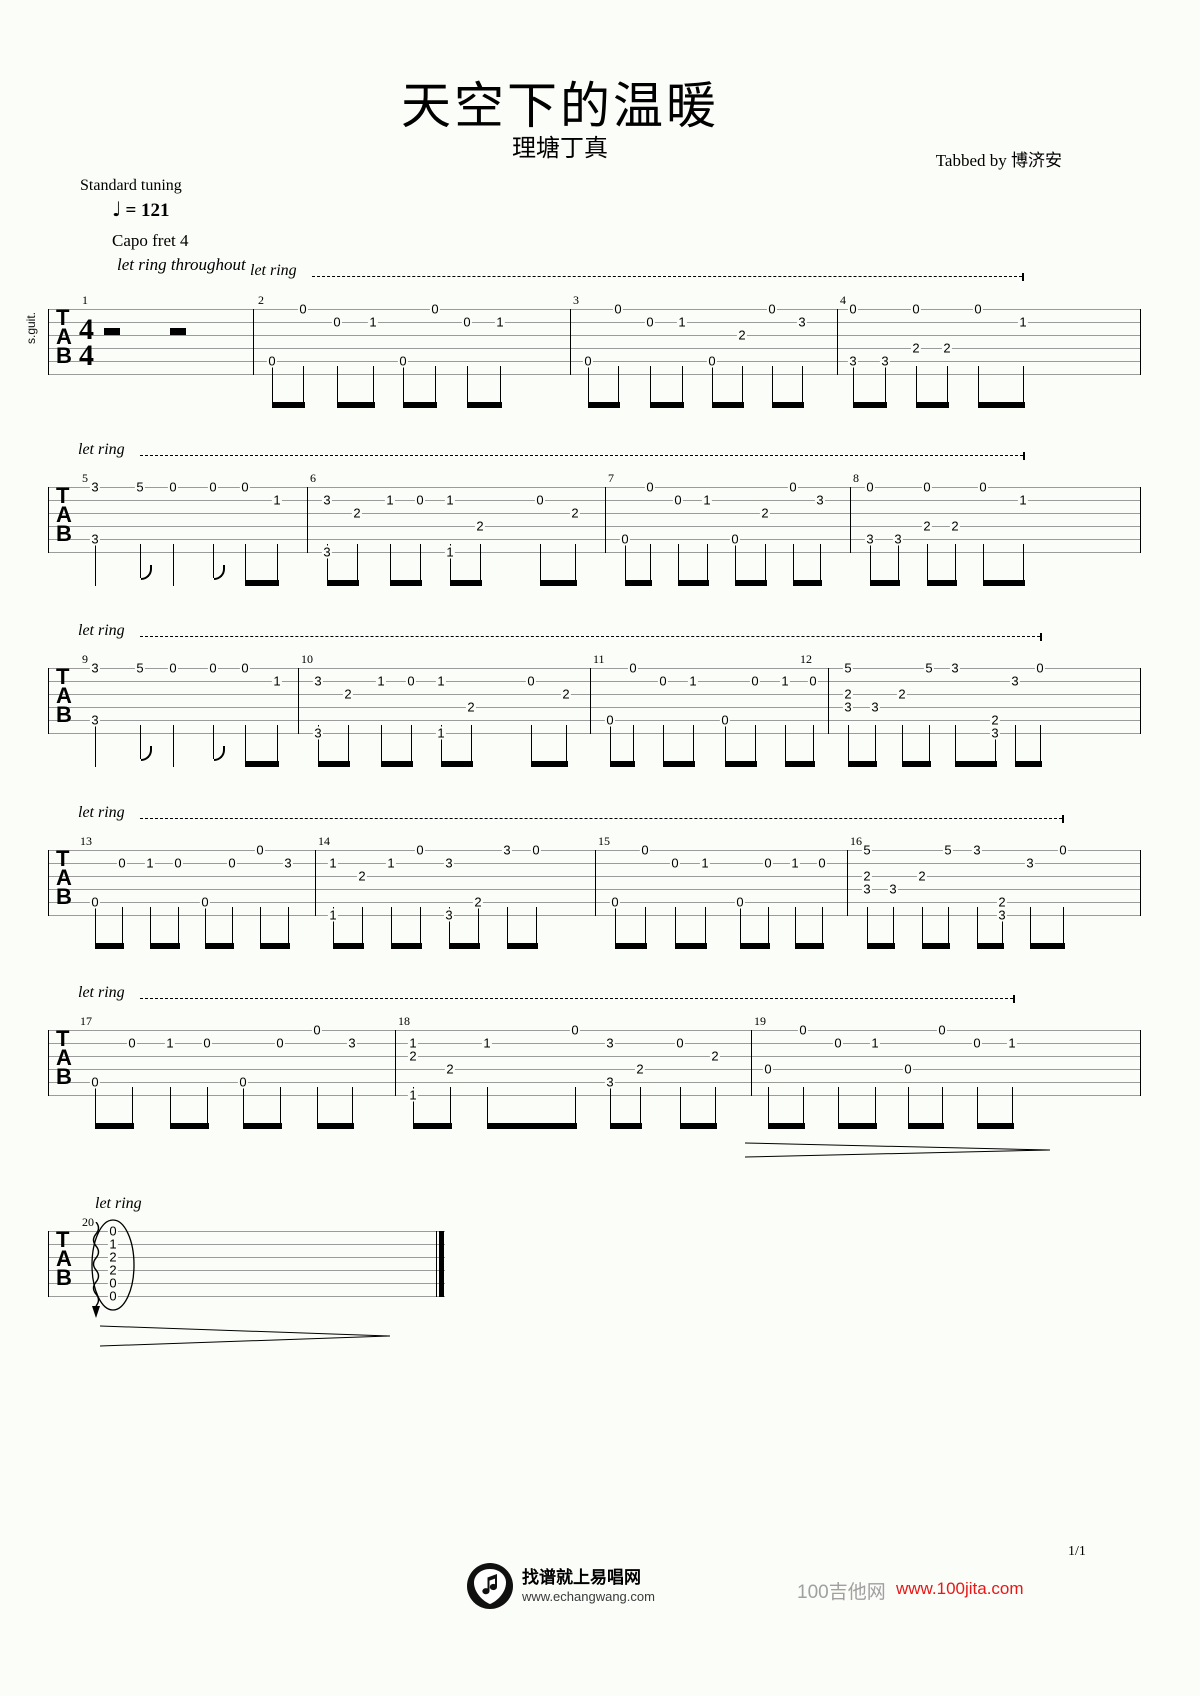 Image resolution: width=1200 pixels, height=1696 pixels. What do you see at coordinates (588, 1596) in the screenshot?
I see `echangwang-site-url: www.echangwang.com` at bounding box center [588, 1596].